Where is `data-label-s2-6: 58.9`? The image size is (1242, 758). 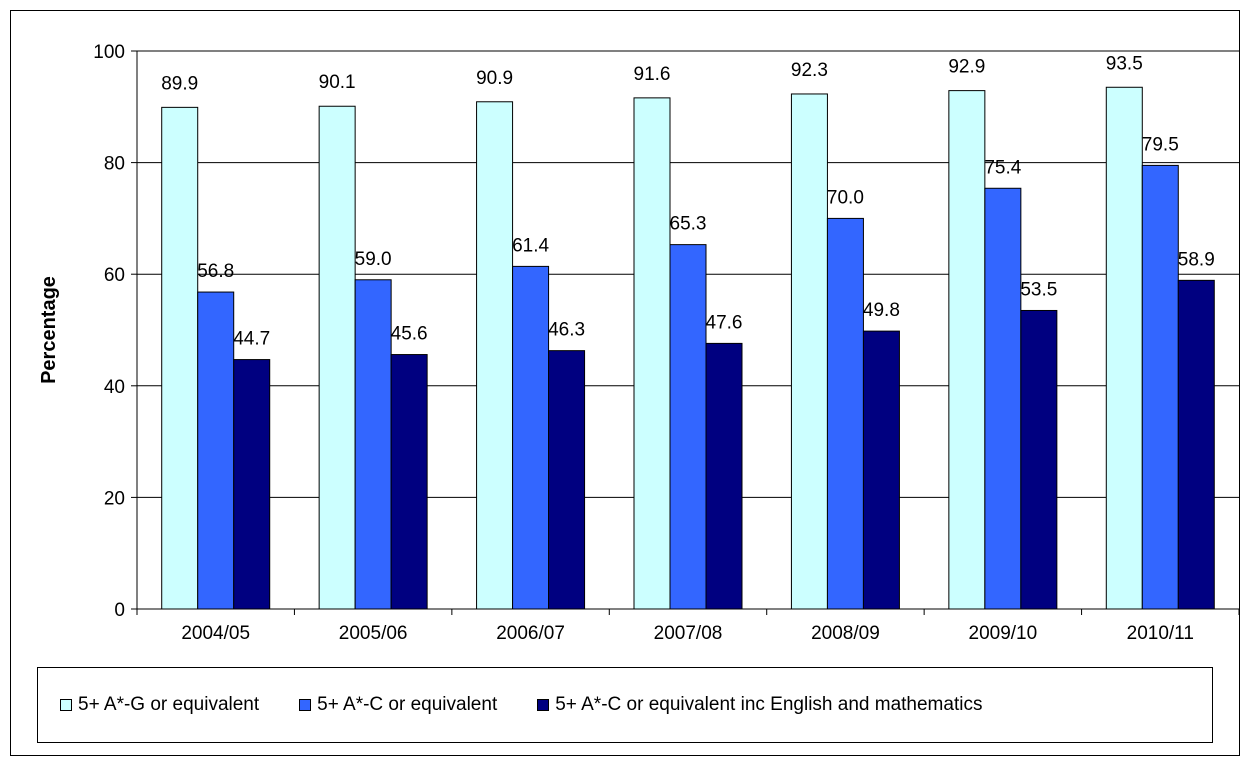
data-label-s2-6: 58.9 is located at coordinates (1196, 259).